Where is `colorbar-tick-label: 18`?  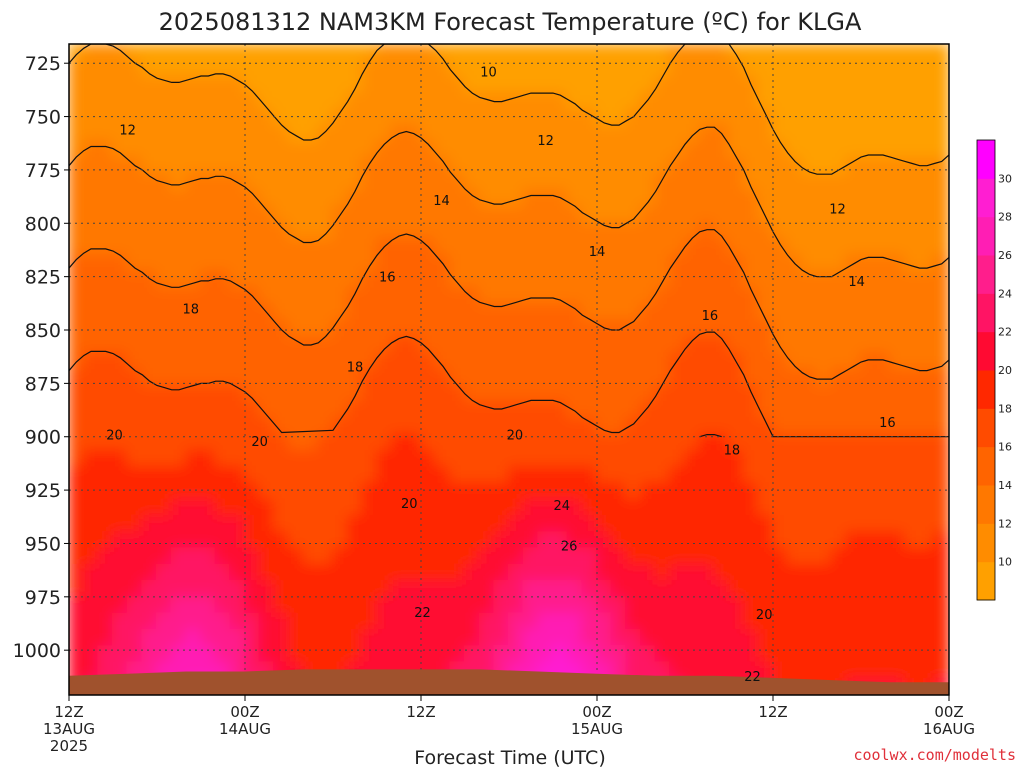 colorbar-tick-label: 18 is located at coordinates (1005, 408).